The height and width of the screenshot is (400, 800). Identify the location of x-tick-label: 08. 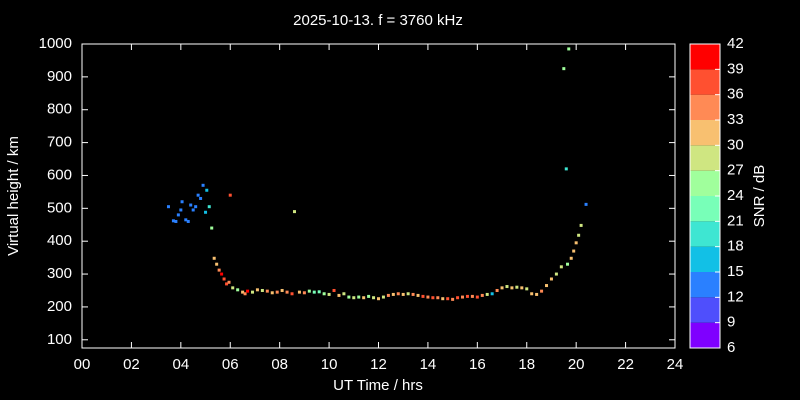
(279, 364).